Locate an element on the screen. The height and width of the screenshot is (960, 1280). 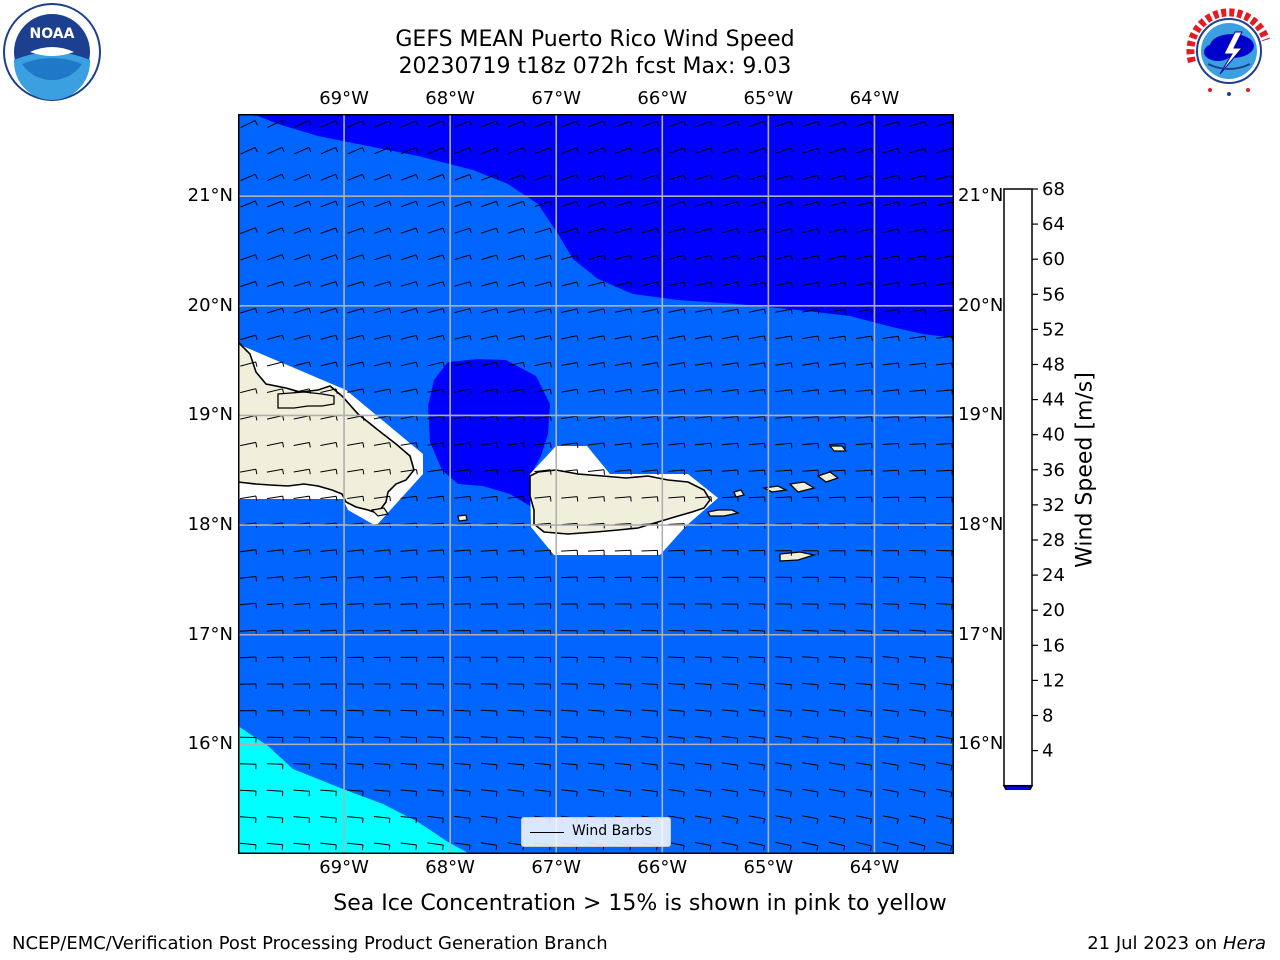
colorbar-tick-label-2: 60 is located at coordinates (1053, 259).